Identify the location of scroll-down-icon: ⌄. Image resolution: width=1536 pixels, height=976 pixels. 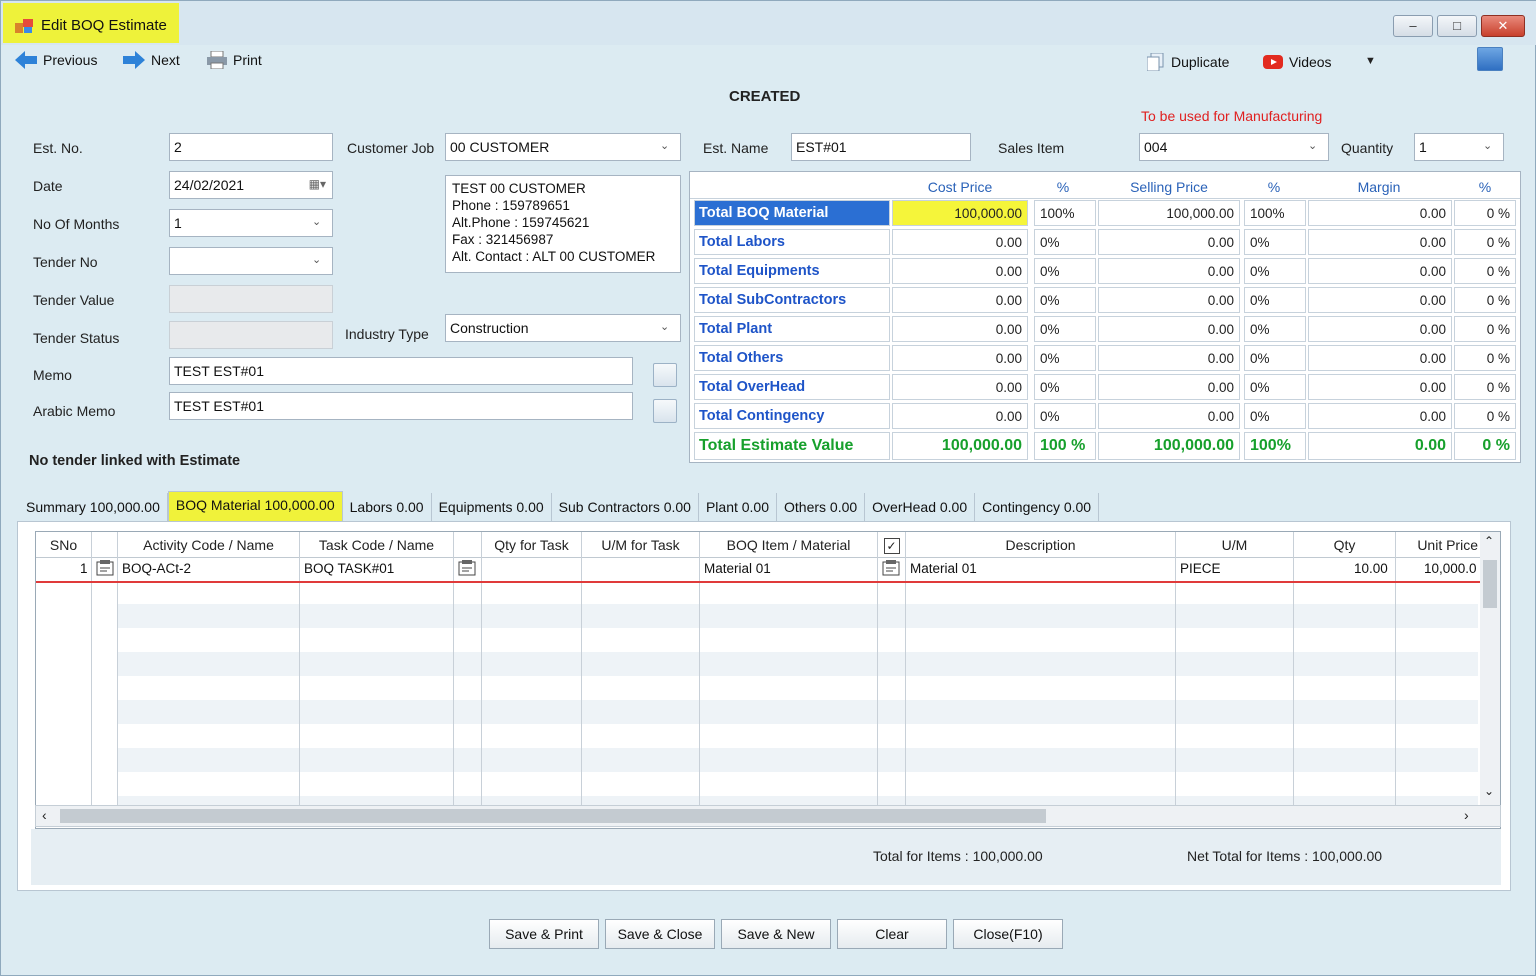
(1489, 791).